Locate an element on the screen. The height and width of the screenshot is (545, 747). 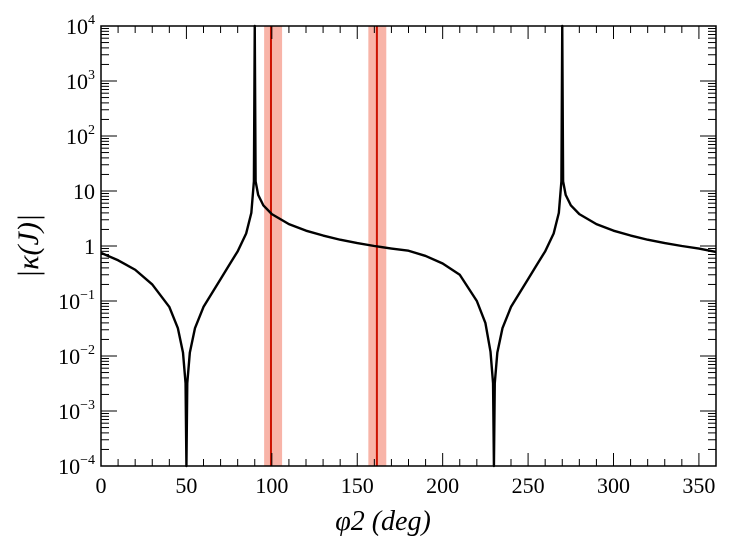
x-tick-label-5: 250 is located at coordinates (528, 485).